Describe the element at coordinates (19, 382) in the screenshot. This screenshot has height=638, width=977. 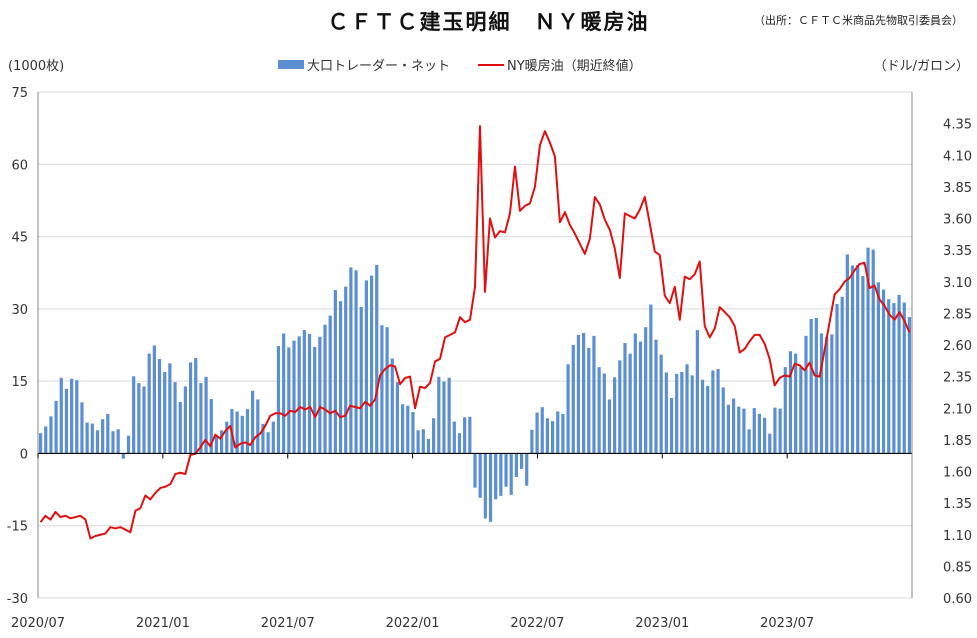
I see `left-tick-label: 15` at that location.